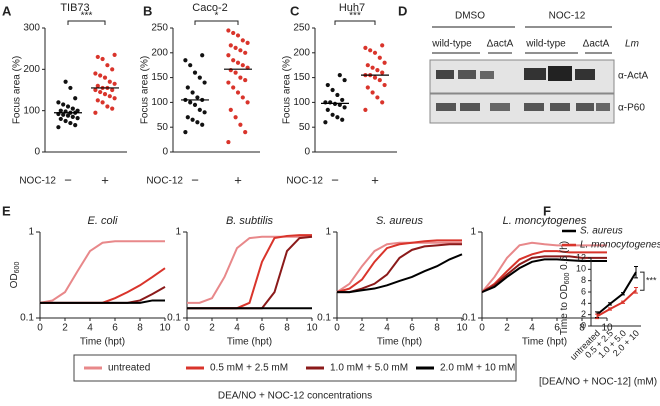 Image resolution: width=660 pixels, height=406 pixels. What do you see at coordinates (324, 318) in the screenshot?
I see `y-tick-label: 0.1` at bounding box center [324, 318].